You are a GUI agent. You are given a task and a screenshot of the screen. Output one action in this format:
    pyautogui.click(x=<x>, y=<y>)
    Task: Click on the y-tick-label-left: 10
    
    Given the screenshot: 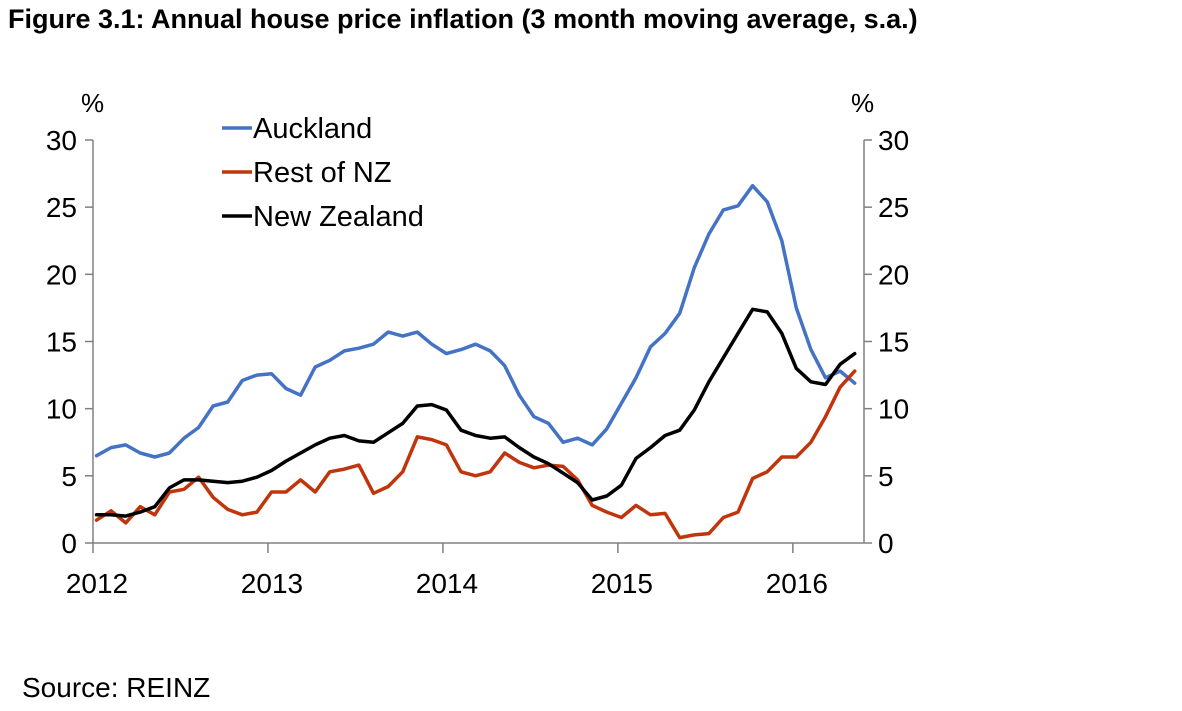 What is the action you would take?
    pyautogui.click(x=61, y=409)
    